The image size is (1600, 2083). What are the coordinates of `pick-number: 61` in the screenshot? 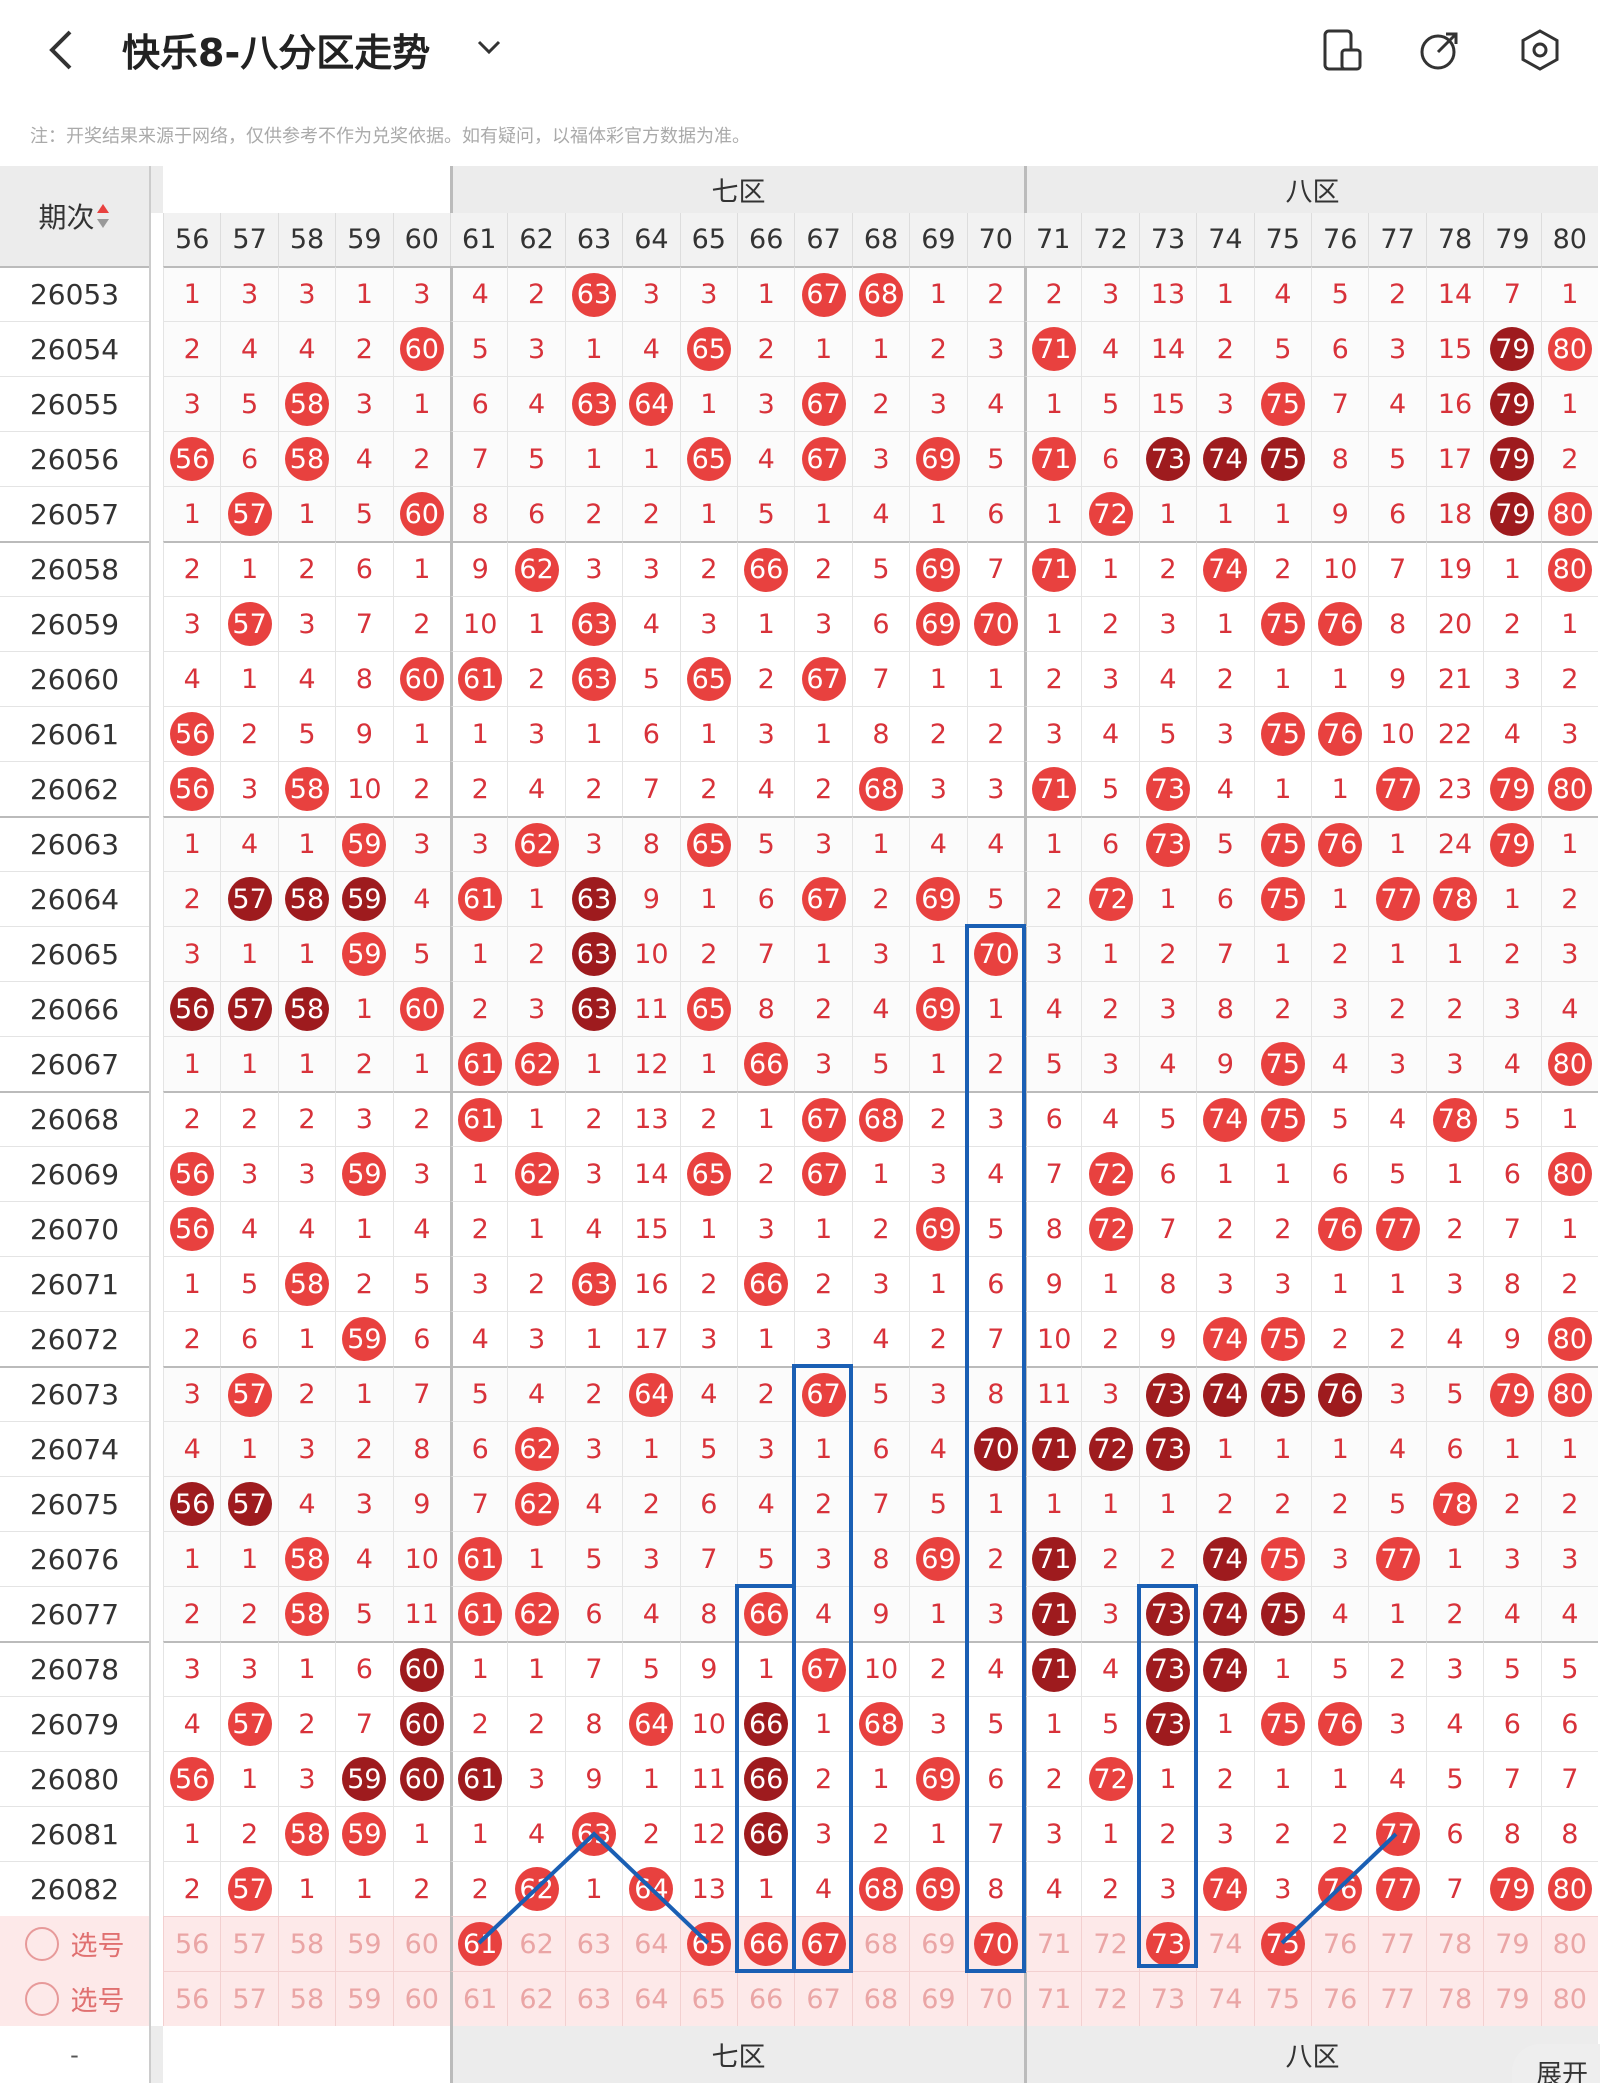 It's located at (480, 1999).